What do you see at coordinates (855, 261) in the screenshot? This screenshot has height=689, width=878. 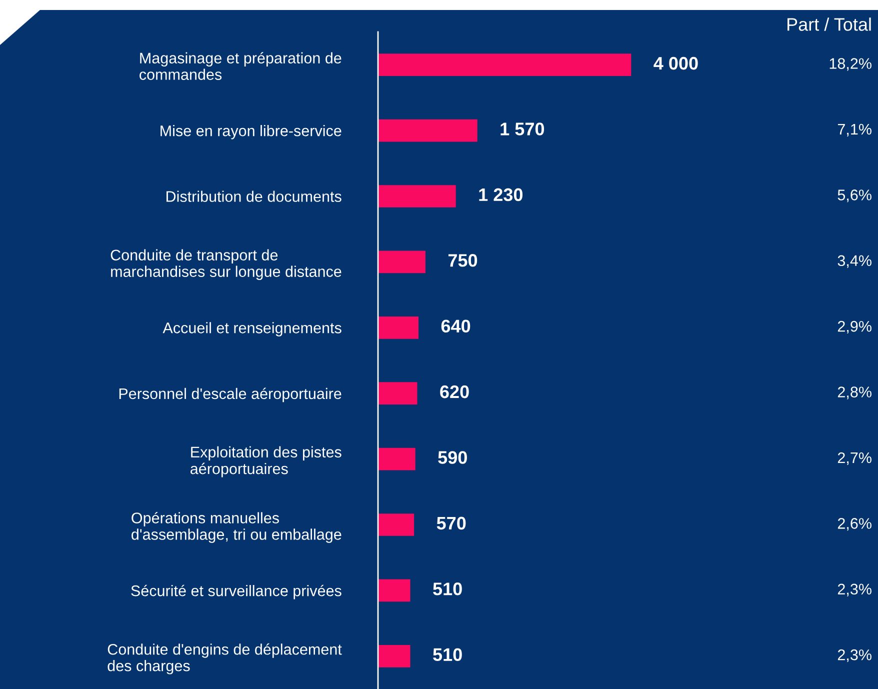 I see `text: 3,4%` at bounding box center [855, 261].